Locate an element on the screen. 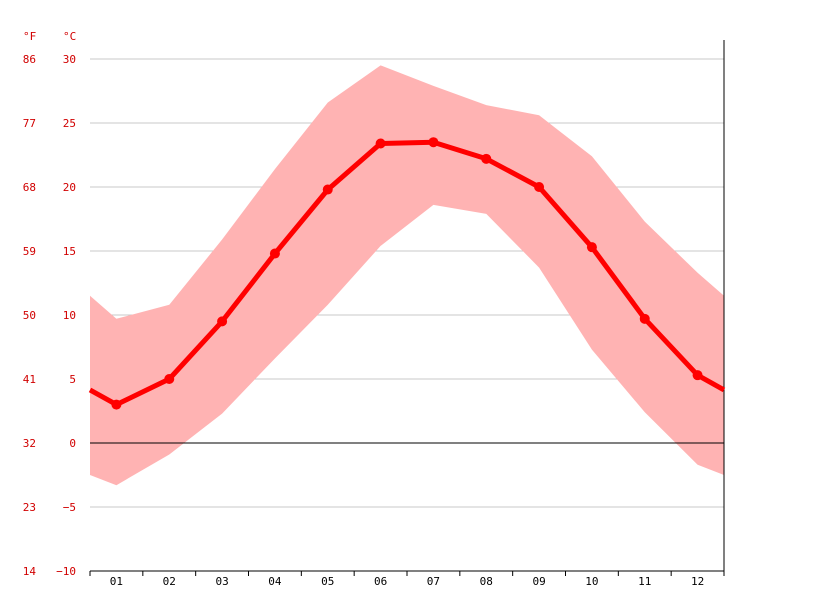 This screenshot has height=611, width=815. fahrenheit-tick-label: 14 is located at coordinates (30, 571).